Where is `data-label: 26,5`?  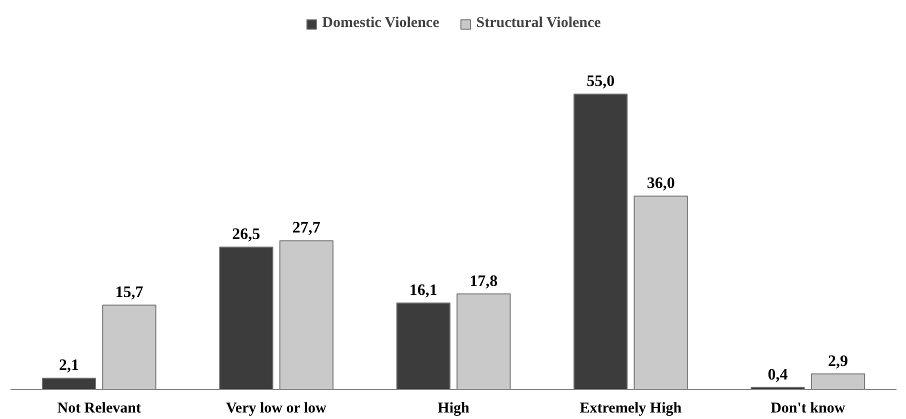 data-label: 26,5 is located at coordinates (246, 235).